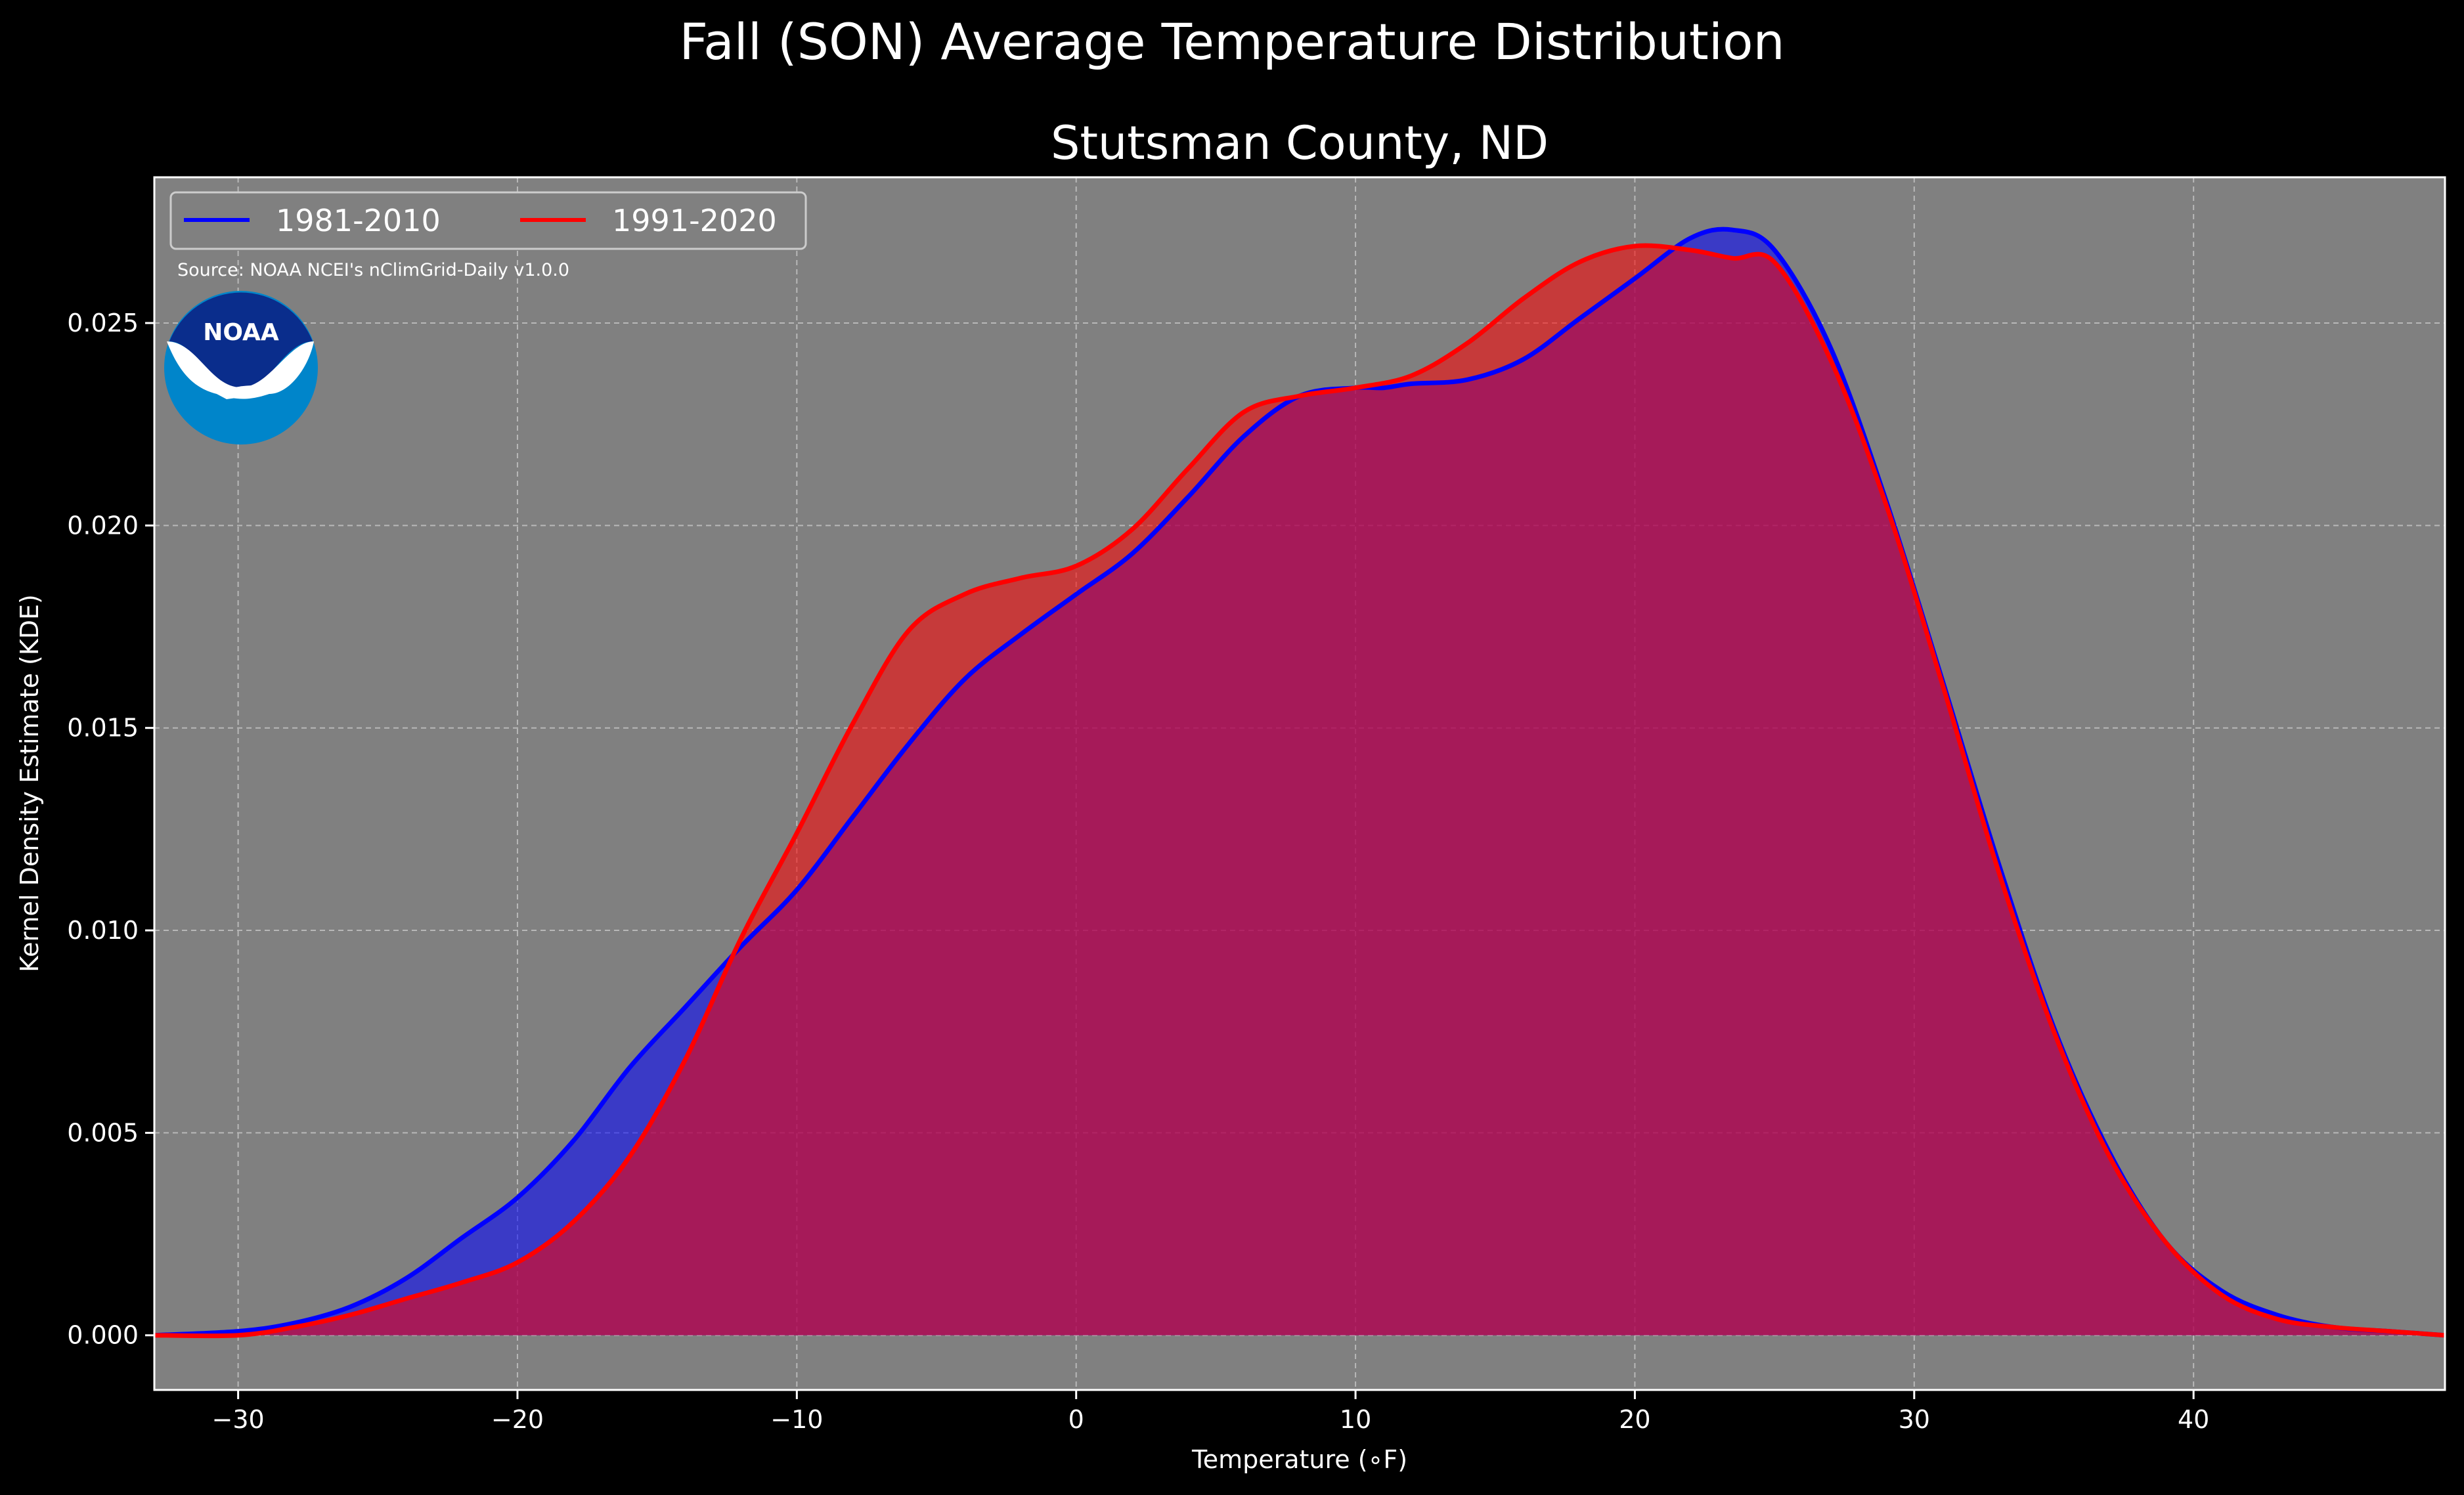 The height and width of the screenshot is (1495, 2464). What do you see at coordinates (103, 1132) in the screenshot?
I see `y-tick-label: 0.005` at bounding box center [103, 1132].